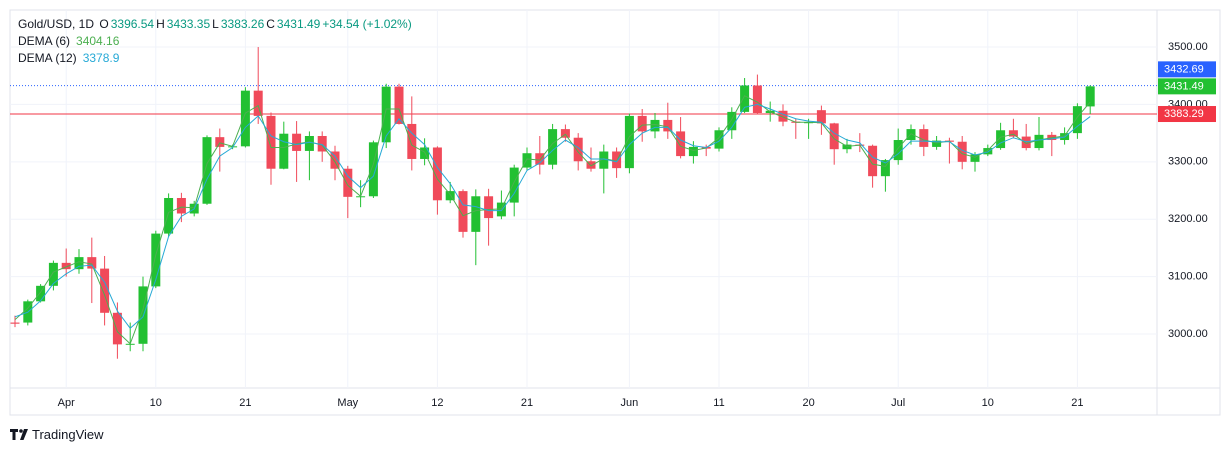 The image size is (1231, 452). I want to click on ohlc-key: C, so click(270, 24).